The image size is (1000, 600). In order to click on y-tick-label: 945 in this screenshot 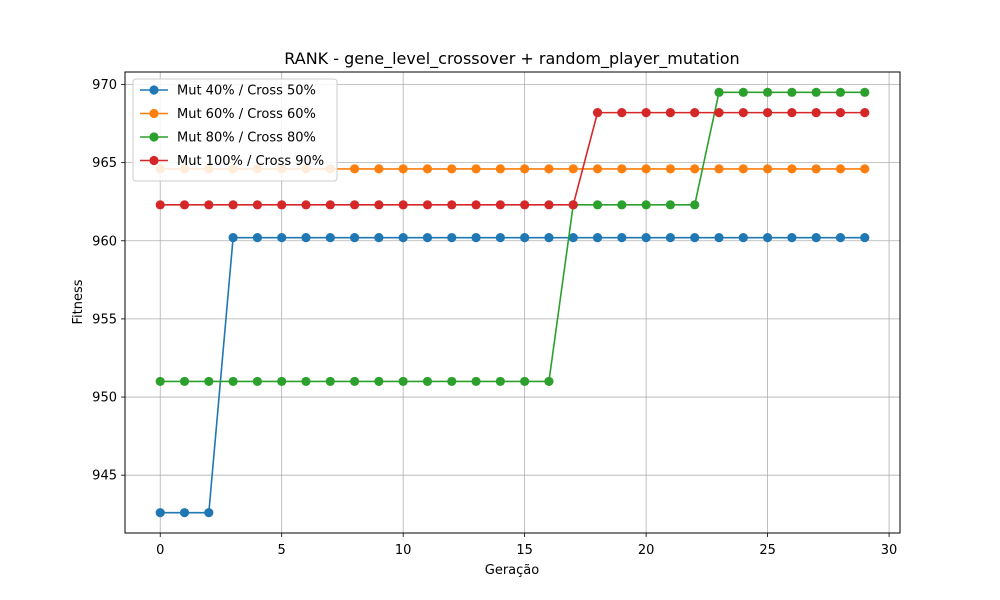, I will do `click(104, 476)`.